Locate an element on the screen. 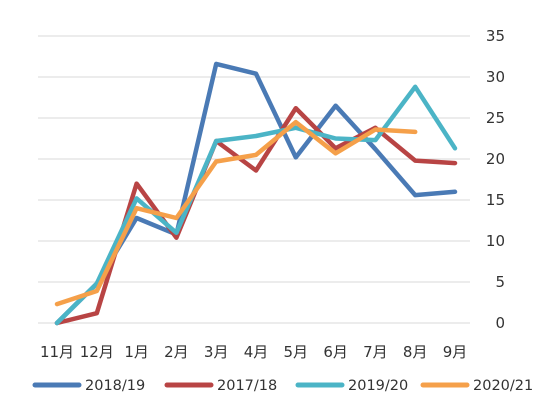  legend-item: 2018/19 is located at coordinates (88, 386).